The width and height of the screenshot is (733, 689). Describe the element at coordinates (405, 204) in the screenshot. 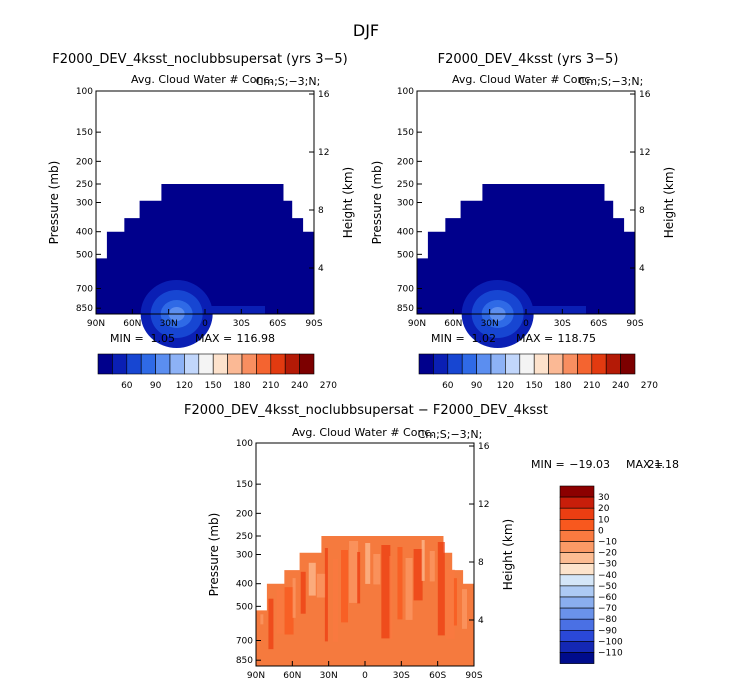

I see `y-tick-label: 300` at that location.